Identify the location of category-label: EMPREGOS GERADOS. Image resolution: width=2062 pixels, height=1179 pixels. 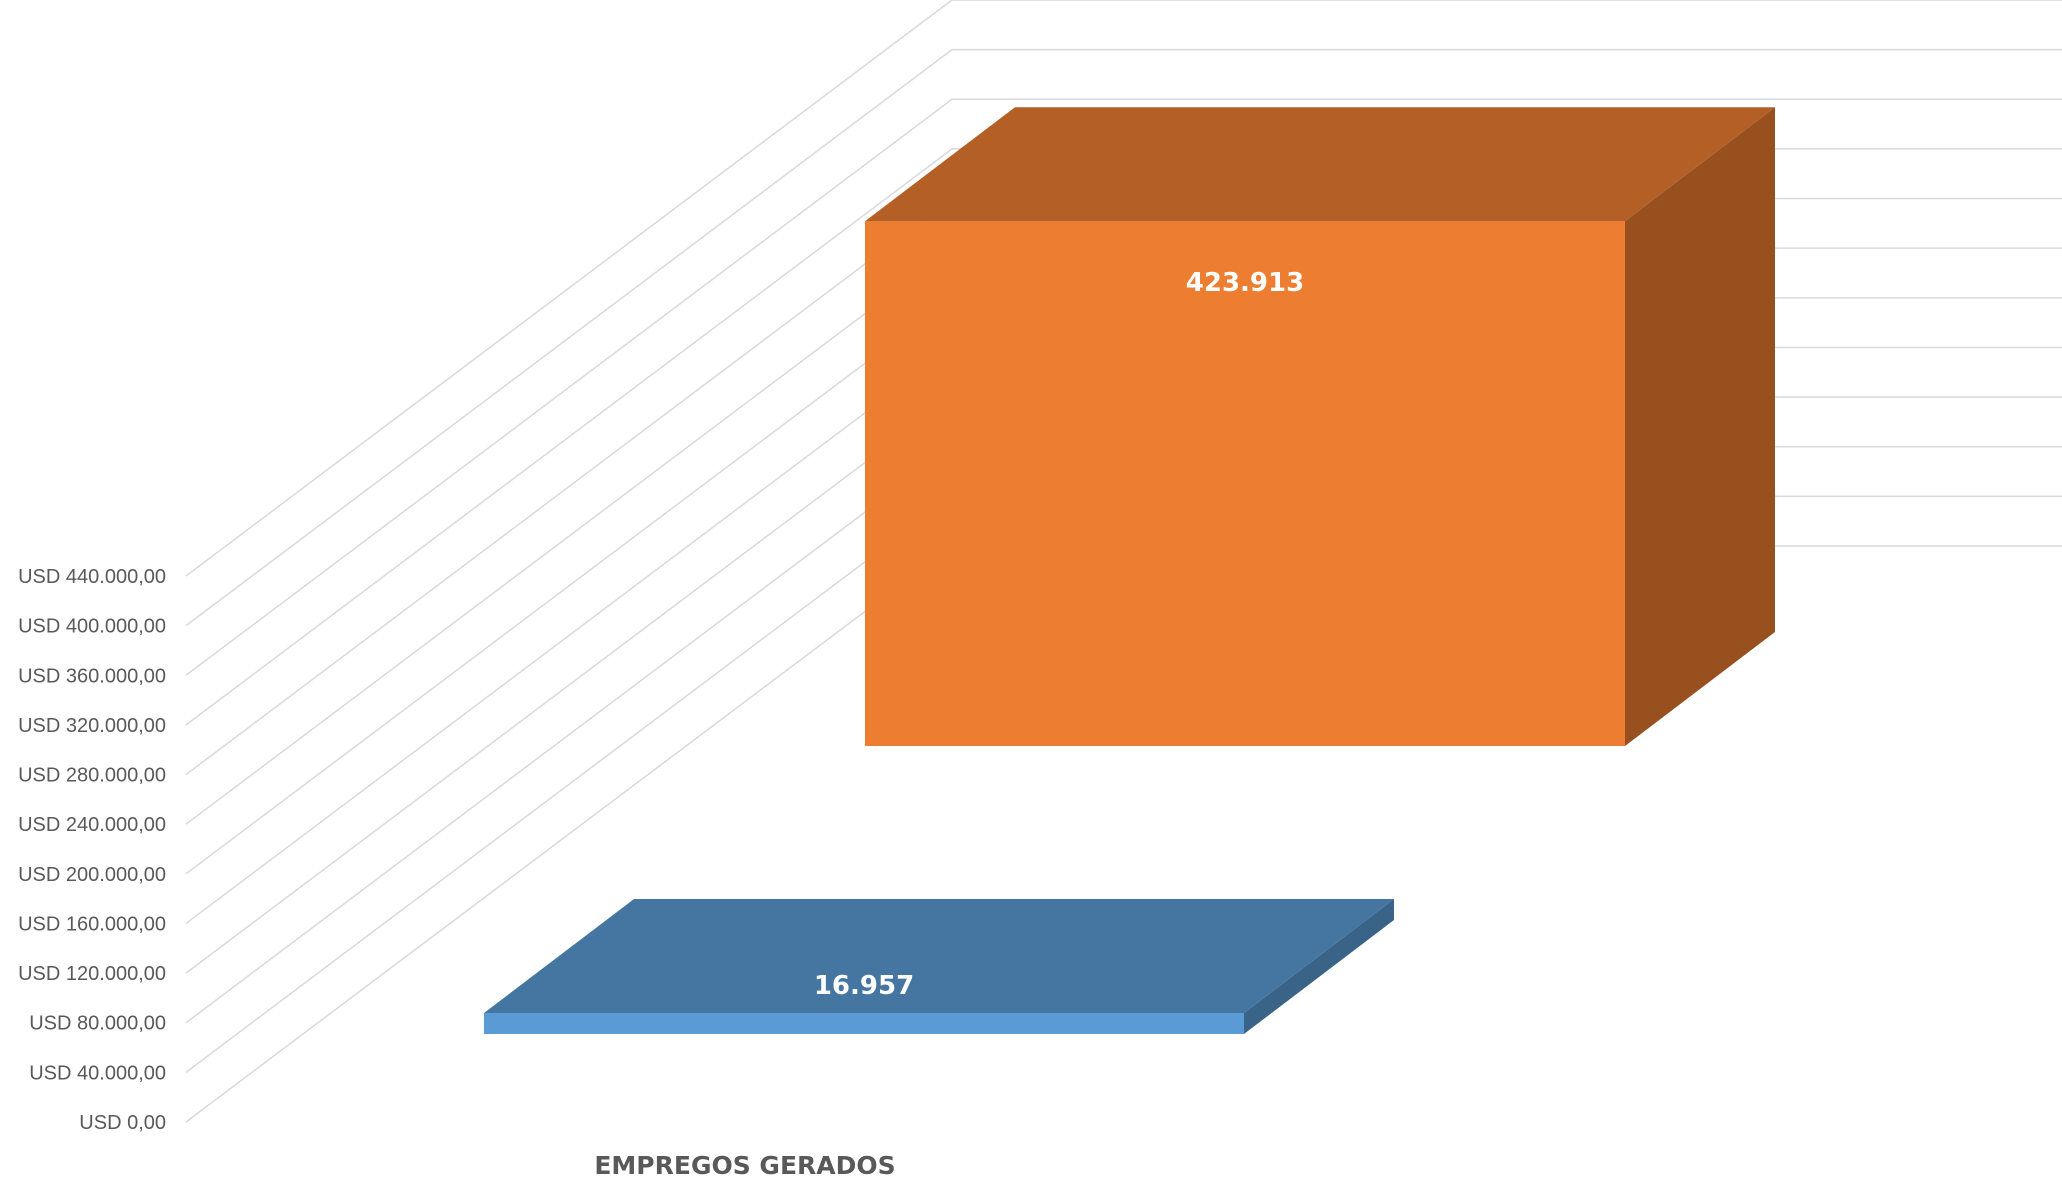
(744, 1165).